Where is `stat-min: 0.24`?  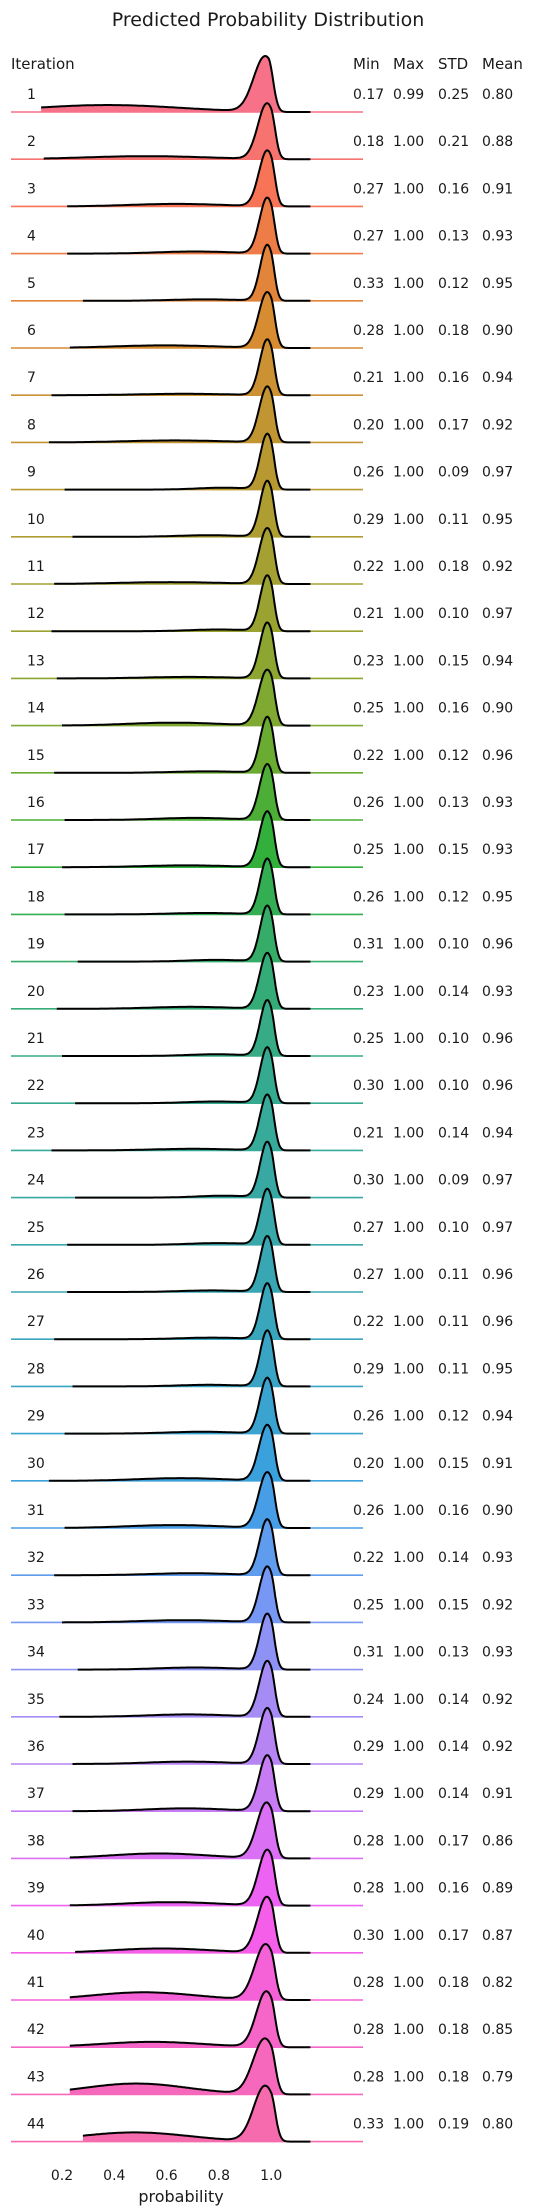 stat-min: 0.24 is located at coordinates (368, 1700).